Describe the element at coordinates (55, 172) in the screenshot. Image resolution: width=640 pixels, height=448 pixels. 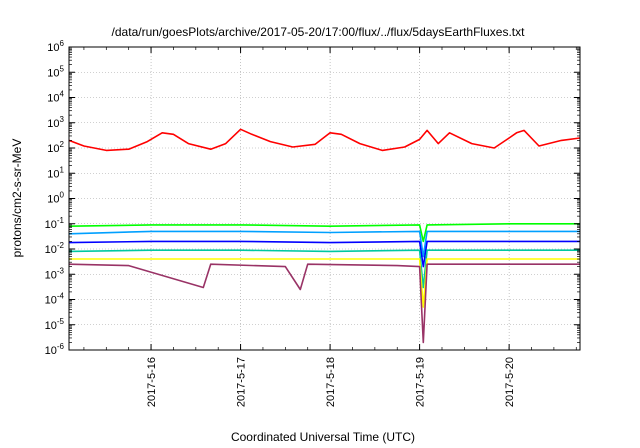
I see `y-tick-label: 10¹` at that location.